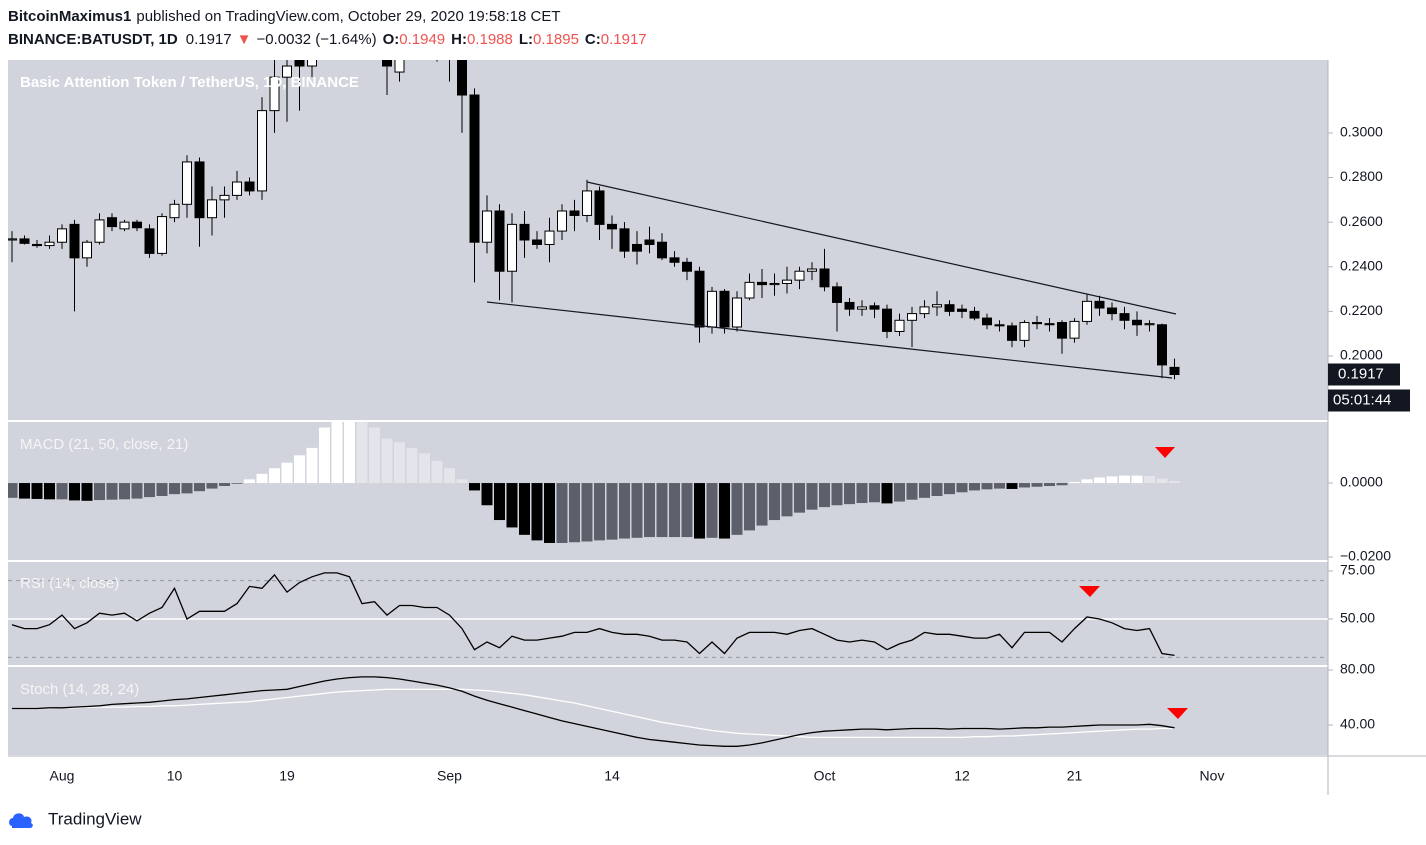 Image resolution: width=1426 pixels, height=845 pixels. Describe the element at coordinates (69, 583) in the screenshot. I see `pane-title: RSI (14, close)` at that location.